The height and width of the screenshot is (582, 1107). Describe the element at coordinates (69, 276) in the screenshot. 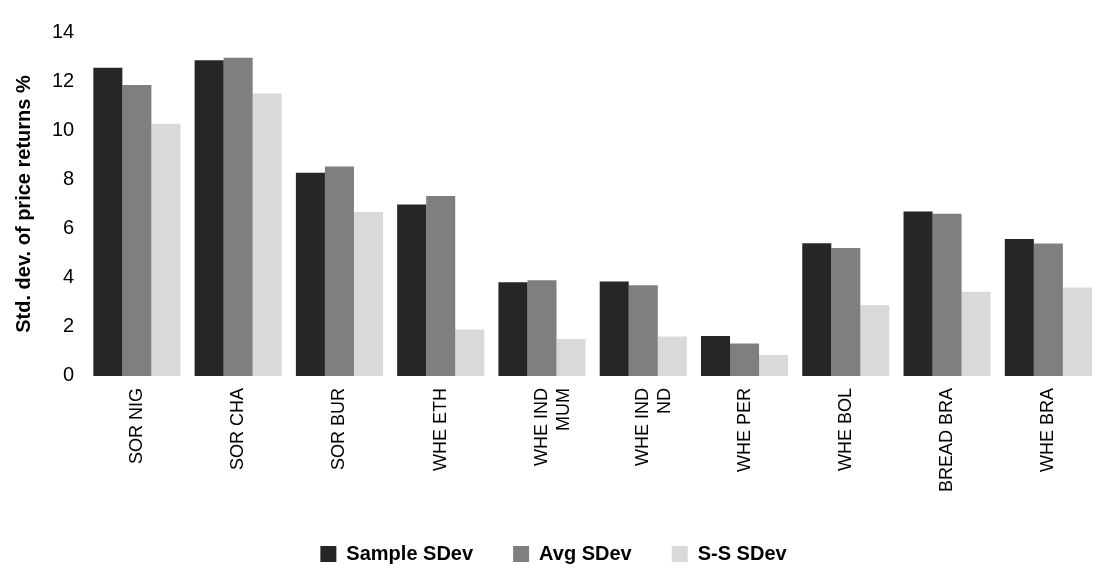

I see `y-tick-label: 4` at that location.